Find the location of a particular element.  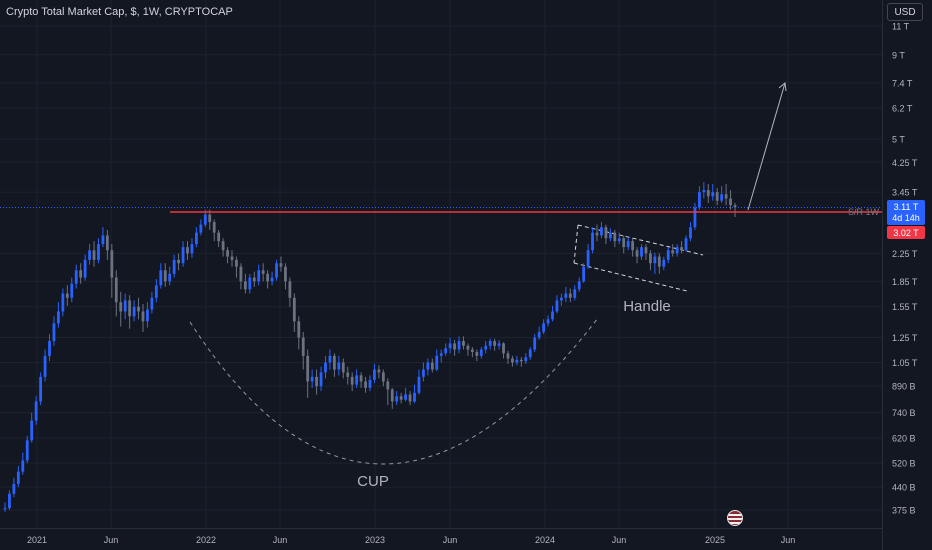

currency-button: USD is located at coordinates (905, 12).